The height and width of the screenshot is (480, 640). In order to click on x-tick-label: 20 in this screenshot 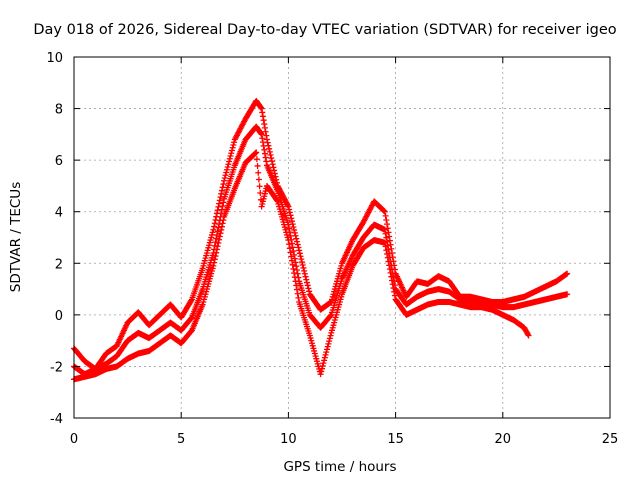, I will do `click(503, 439)`.